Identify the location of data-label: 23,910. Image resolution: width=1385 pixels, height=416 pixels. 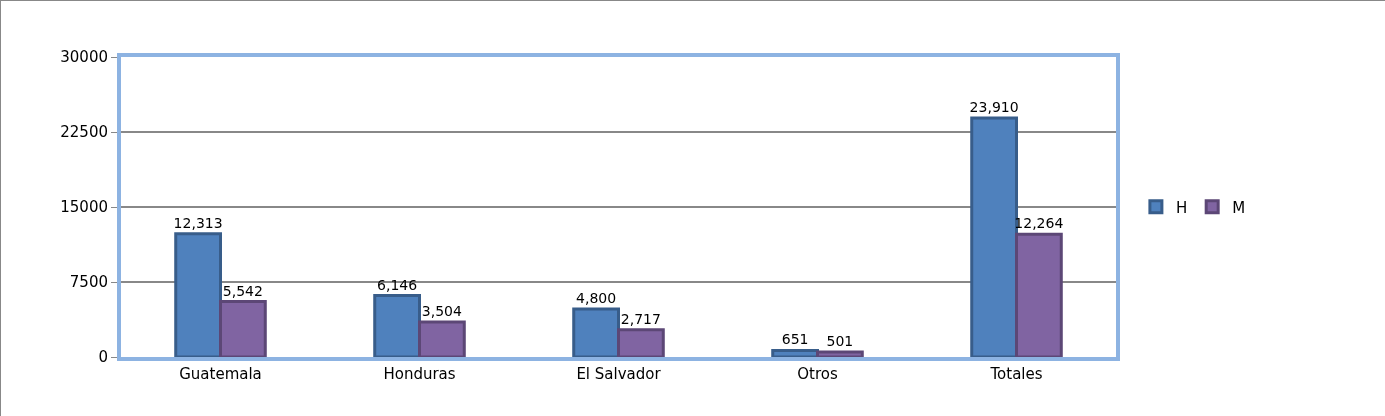
(994, 106).